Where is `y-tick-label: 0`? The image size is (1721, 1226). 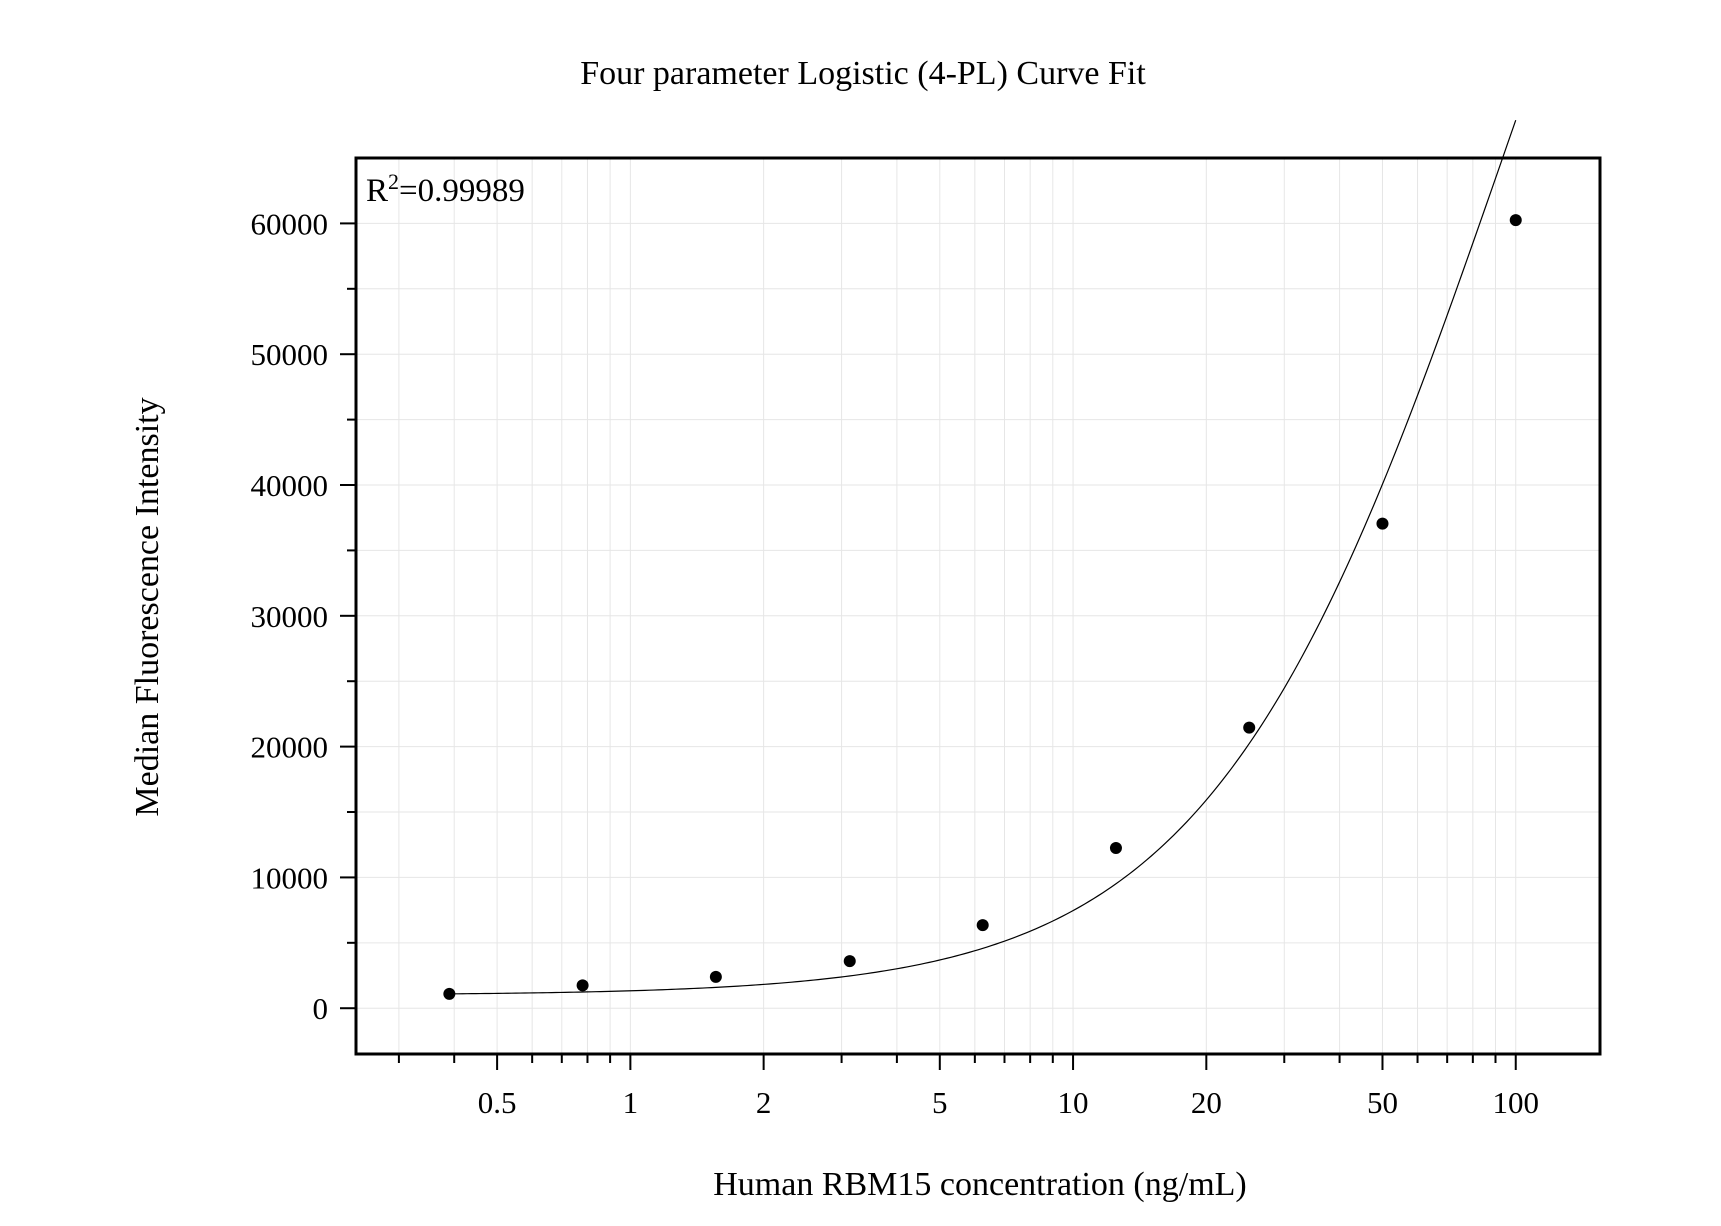 y-tick-label: 0 is located at coordinates (321, 1008).